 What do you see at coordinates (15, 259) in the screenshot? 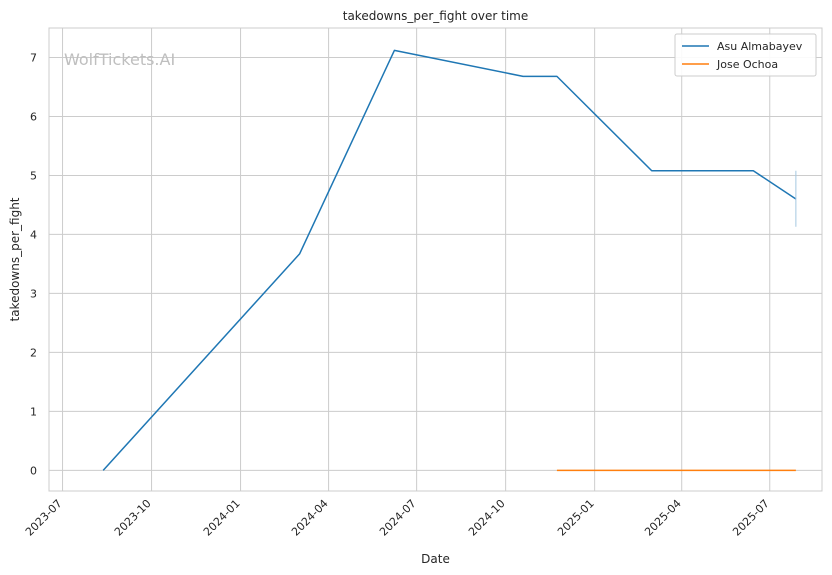
I see `y-axis-label: takedowns_per_fight` at bounding box center [15, 259].